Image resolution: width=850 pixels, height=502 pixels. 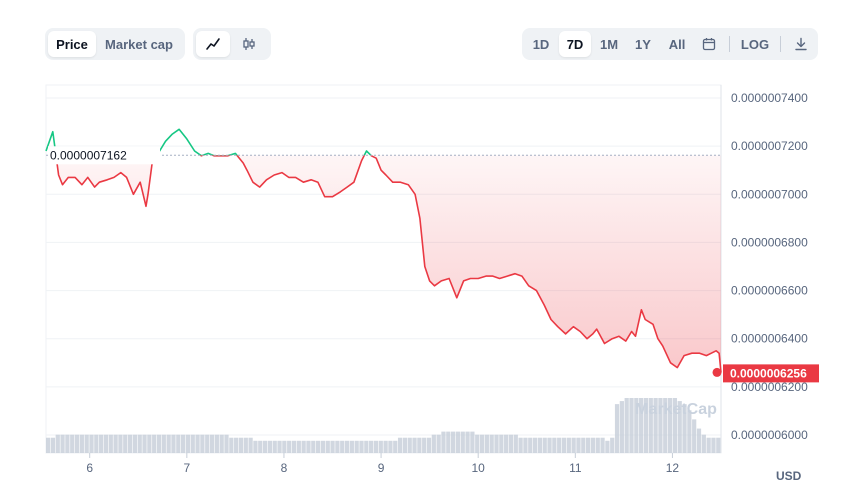 I want to click on candlestick-icon, so click(x=249, y=44).